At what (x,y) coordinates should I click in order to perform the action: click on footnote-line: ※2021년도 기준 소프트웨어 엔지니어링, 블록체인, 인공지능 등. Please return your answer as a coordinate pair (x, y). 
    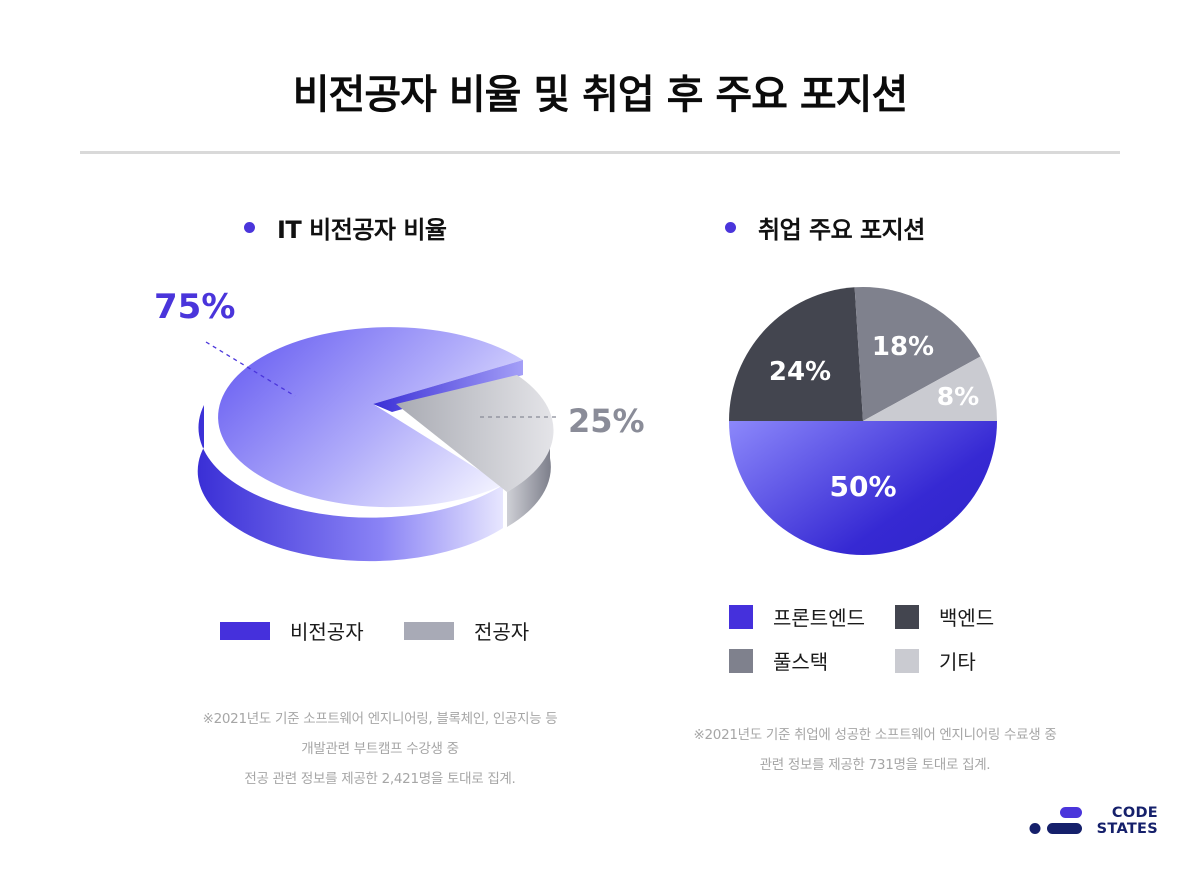
    Looking at the image, I should click on (380, 719).